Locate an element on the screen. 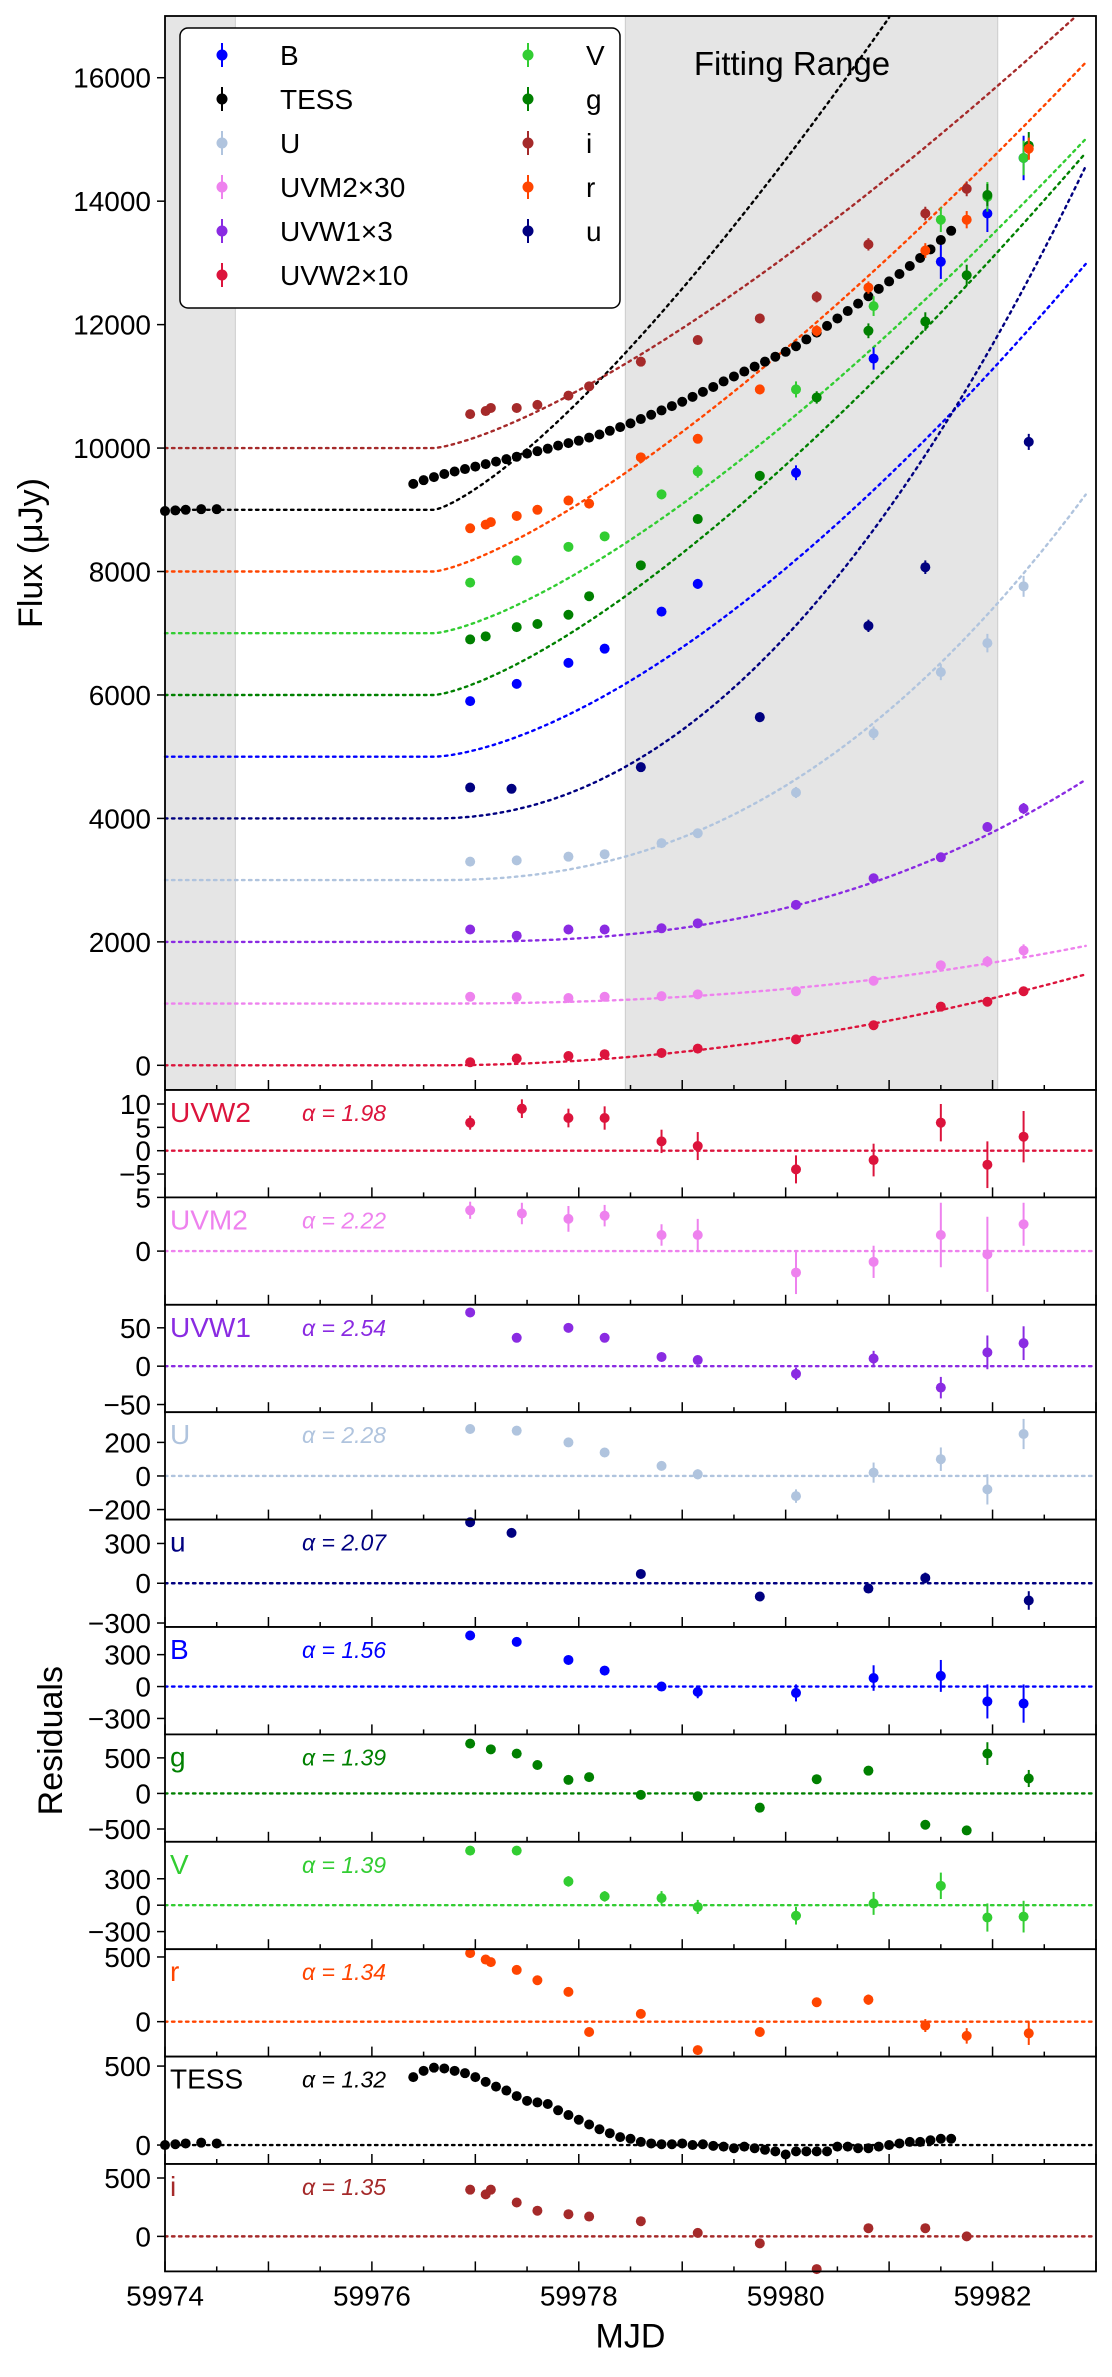 The image size is (1112, 2377). residual-band-label: TESS is located at coordinates (206, 2079).